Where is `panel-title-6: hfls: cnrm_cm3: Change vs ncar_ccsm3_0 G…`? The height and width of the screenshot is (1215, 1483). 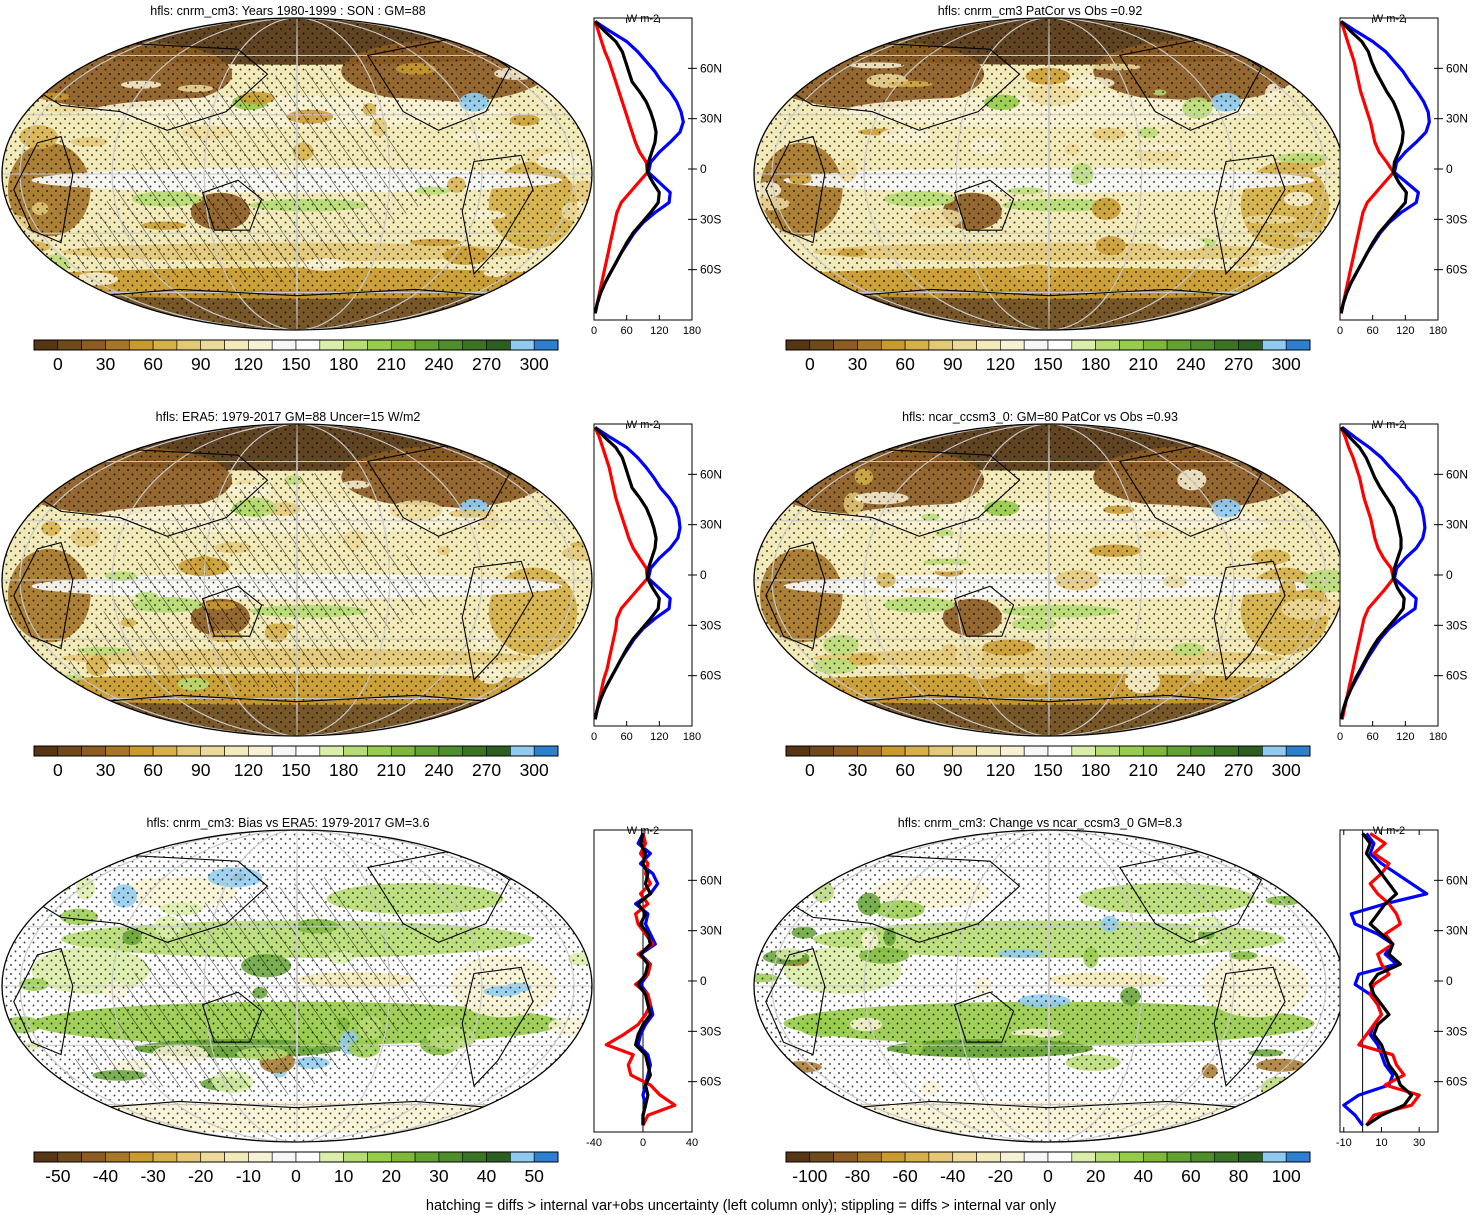
panel-title-6: hfls: cnrm_cm3: Change vs ncar_ccsm3_0 G… is located at coordinates (1040, 823).